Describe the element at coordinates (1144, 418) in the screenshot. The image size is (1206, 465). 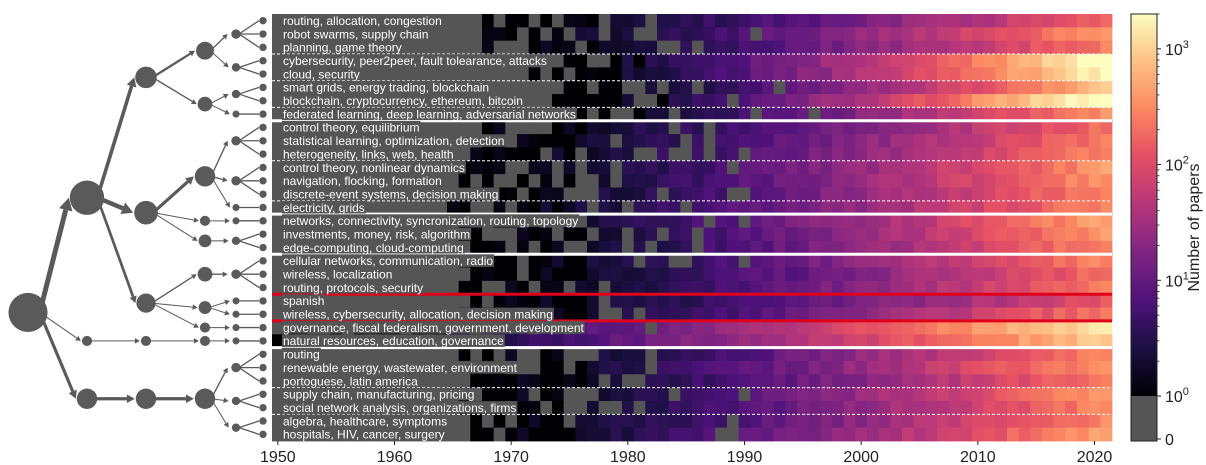
I see `colorbar-zero-swatch` at that location.